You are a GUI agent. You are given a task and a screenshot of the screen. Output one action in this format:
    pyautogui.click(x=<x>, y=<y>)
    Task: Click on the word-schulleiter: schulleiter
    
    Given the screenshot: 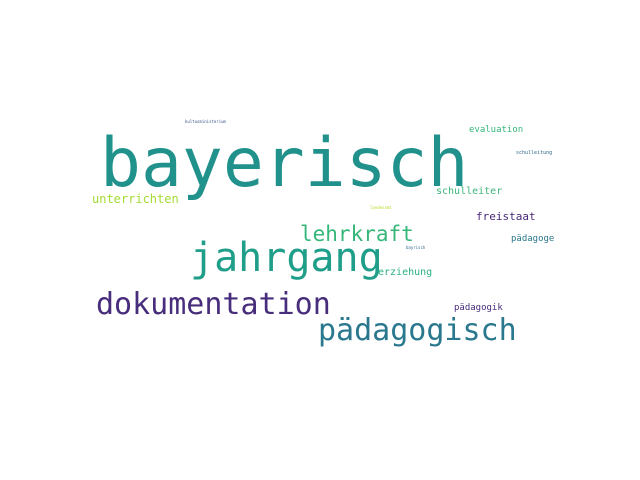 What is the action you would take?
    pyautogui.click(x=469, y=191)
    